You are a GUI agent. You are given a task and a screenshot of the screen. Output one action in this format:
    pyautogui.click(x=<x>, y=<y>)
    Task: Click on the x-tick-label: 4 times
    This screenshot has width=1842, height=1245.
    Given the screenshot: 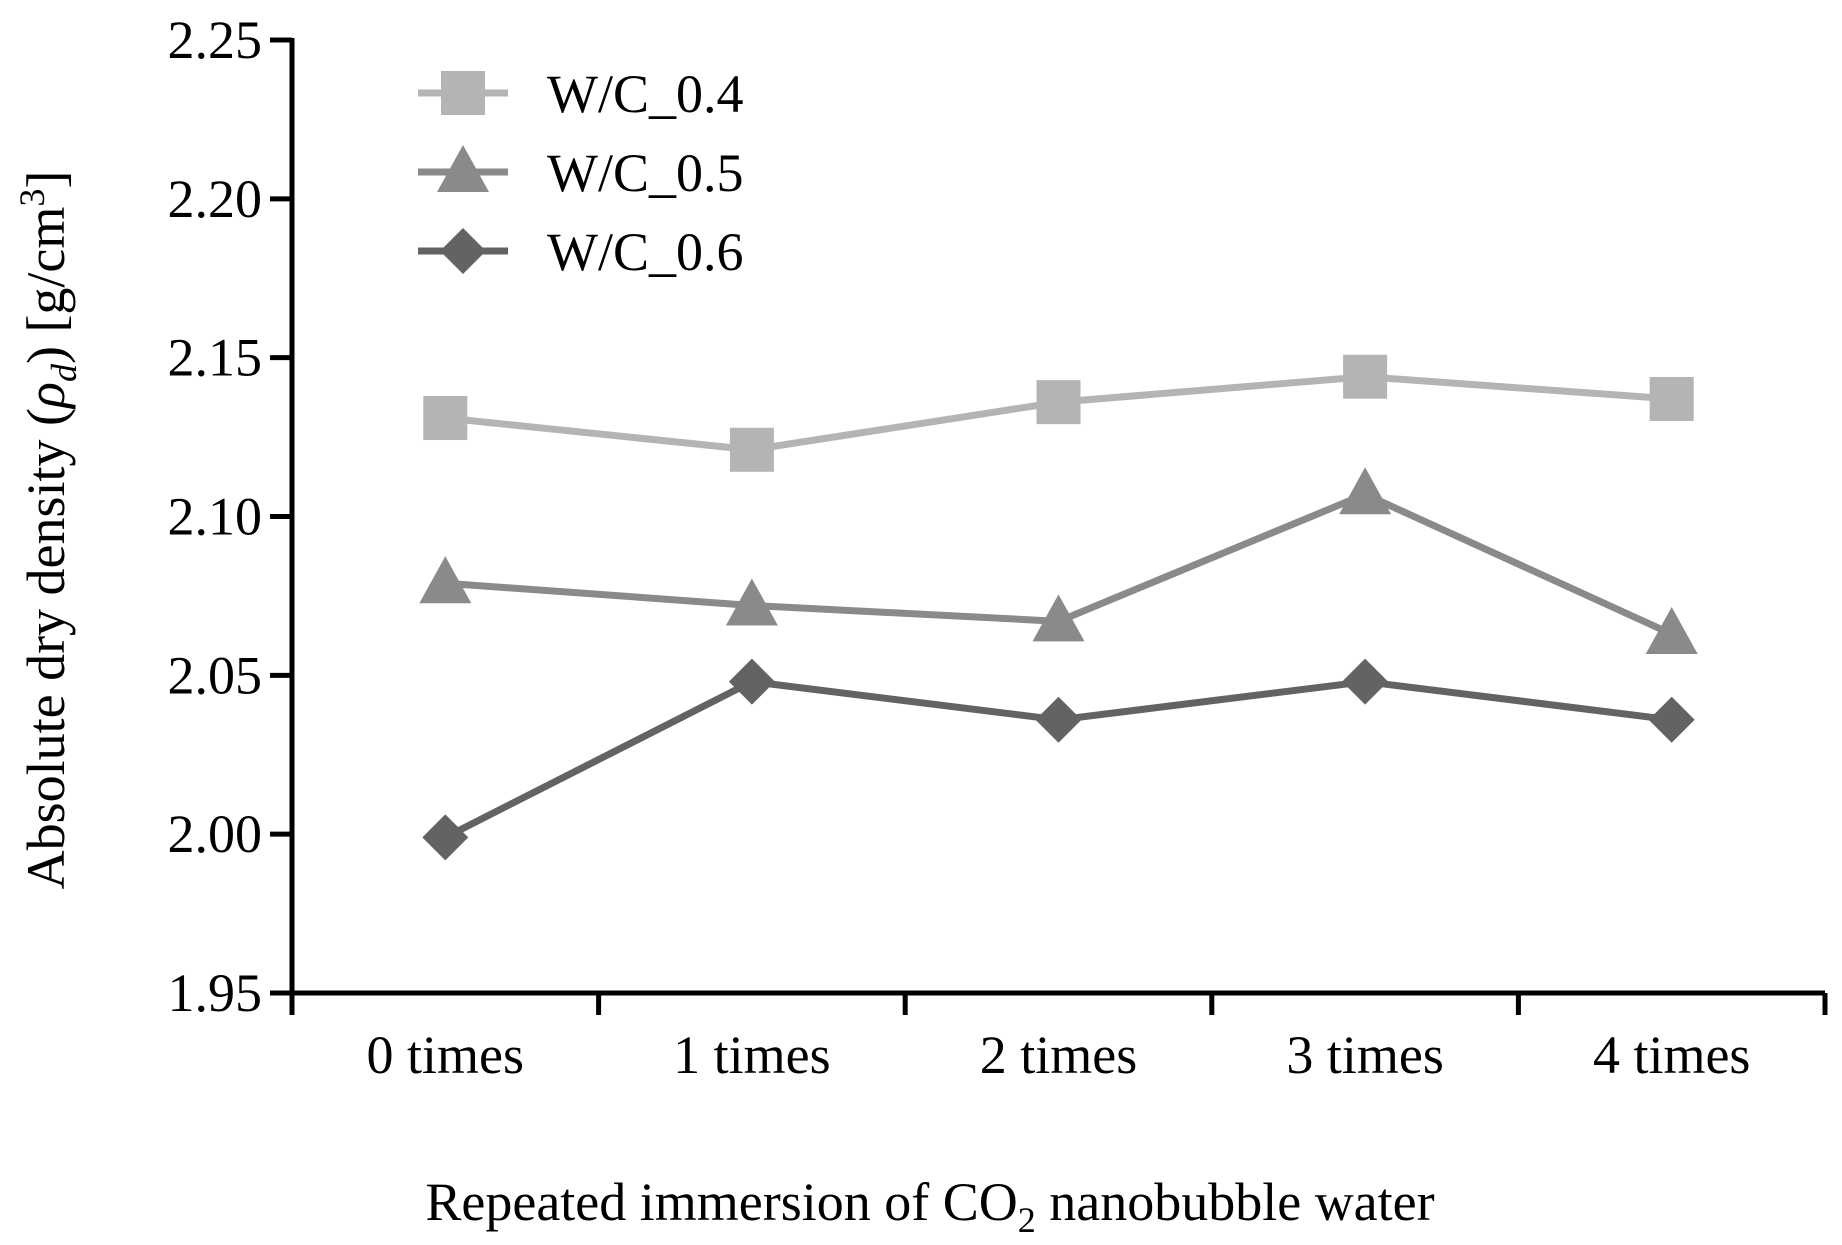 What is the action you would take?
    pyautogui.click(x=1672, y=1055)
    